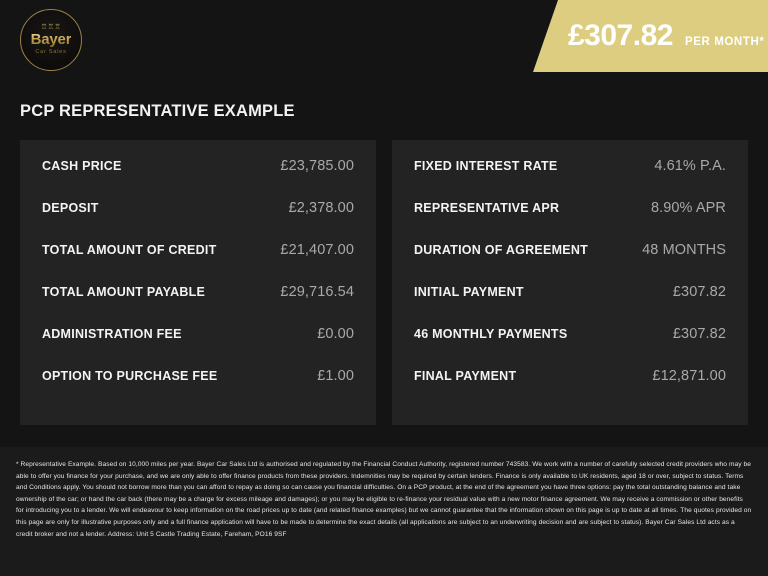 The height and width of the screenshot is (576, 768). I want to click on brand-logo: ♖♖♖ Bayer Car Sales, so click(51, 40).